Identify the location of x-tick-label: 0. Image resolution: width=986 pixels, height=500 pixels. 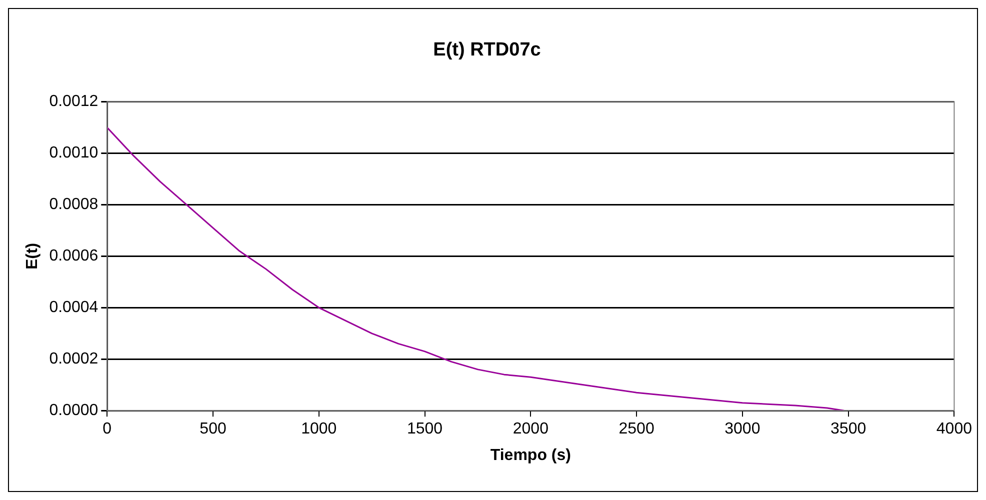
(107, 429).